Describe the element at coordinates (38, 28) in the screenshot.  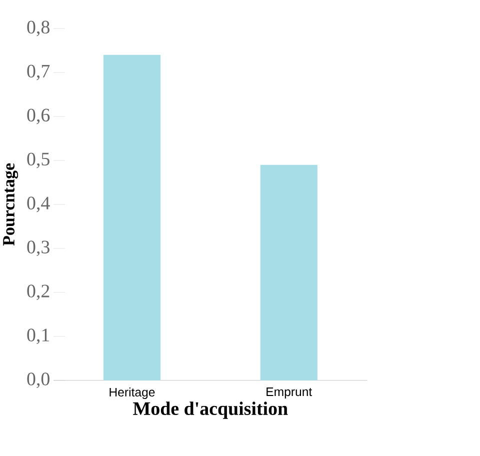
I see `y-tick-label: 0,8` at that location.